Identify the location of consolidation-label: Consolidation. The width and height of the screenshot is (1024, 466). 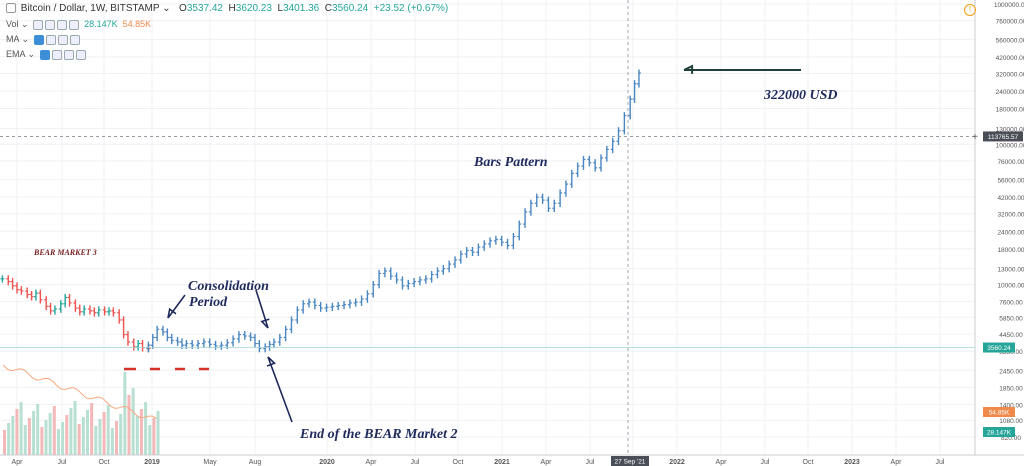
(228, 286).